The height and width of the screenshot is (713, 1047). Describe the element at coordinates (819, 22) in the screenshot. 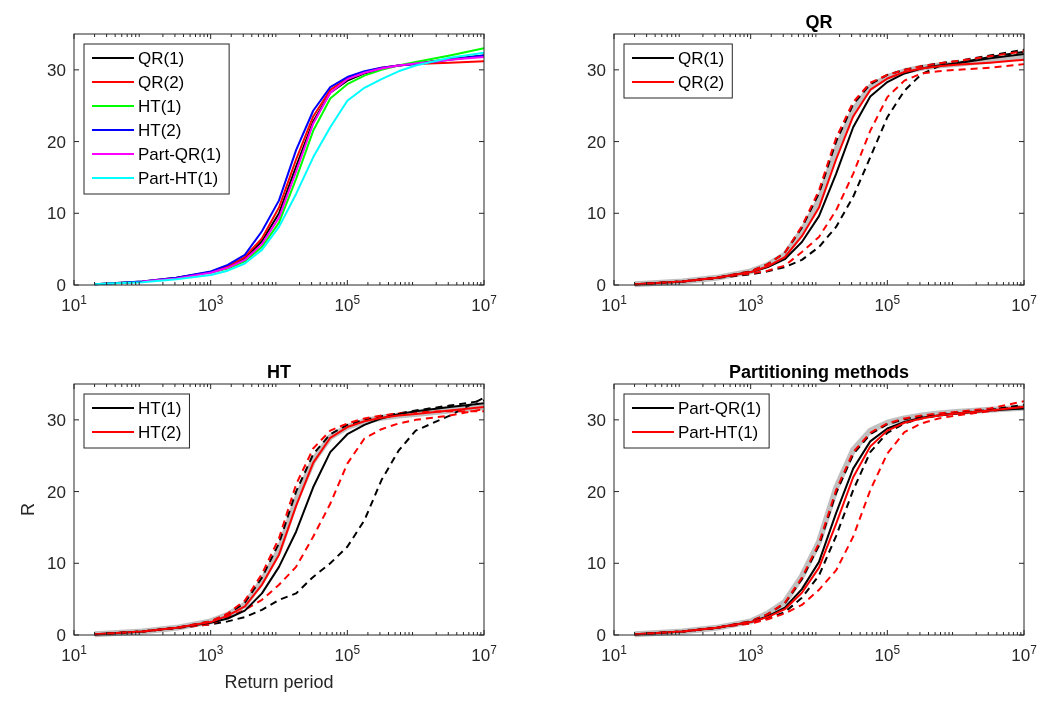

I see `chart-title: QR` at that location.